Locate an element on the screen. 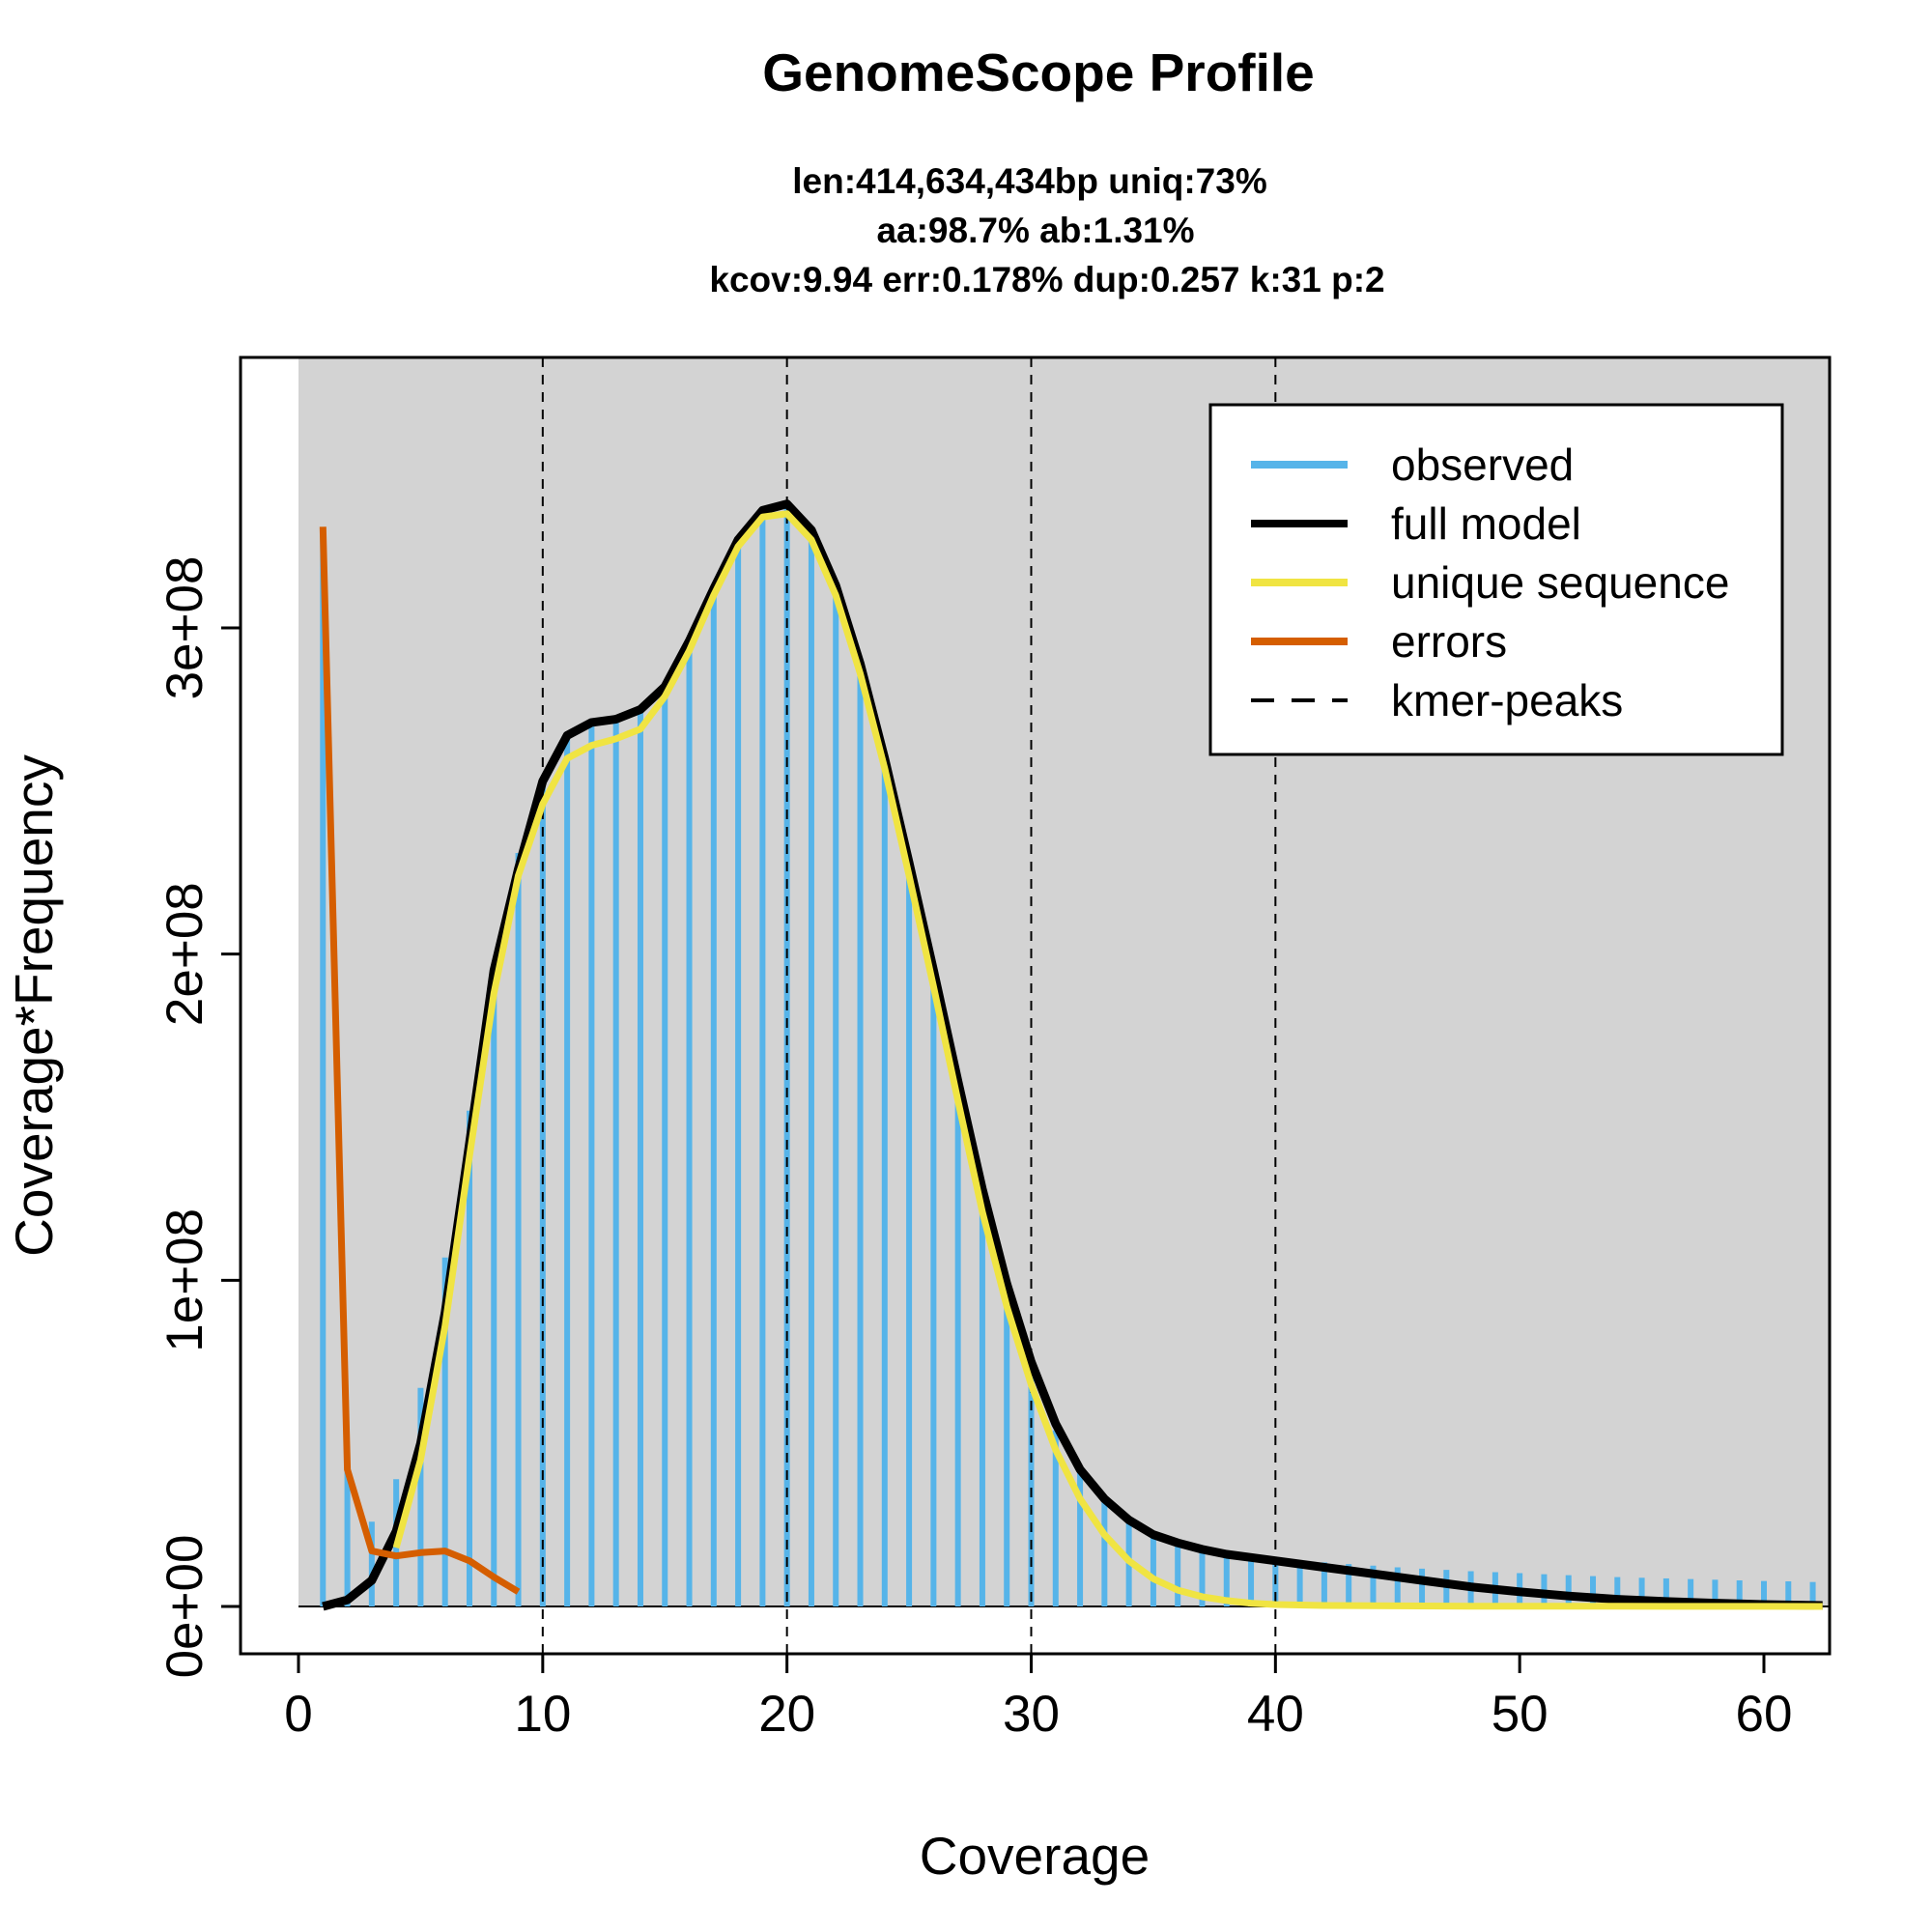 Image resolution: width=1932 pixels, height=1932 pixels. x-tick-label: 10 is located at coordinates (542, 1714).